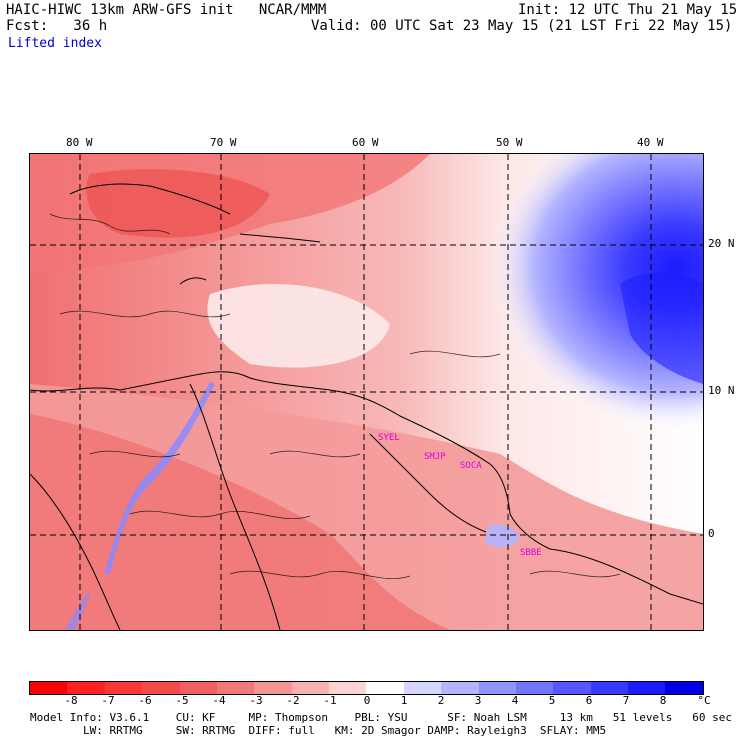 Image resolution: width=740 pixels, height=740 pixels. Describe the element at coordinates (55, 43) in the screenshot. I see `field-name: Lifted index` at that location.